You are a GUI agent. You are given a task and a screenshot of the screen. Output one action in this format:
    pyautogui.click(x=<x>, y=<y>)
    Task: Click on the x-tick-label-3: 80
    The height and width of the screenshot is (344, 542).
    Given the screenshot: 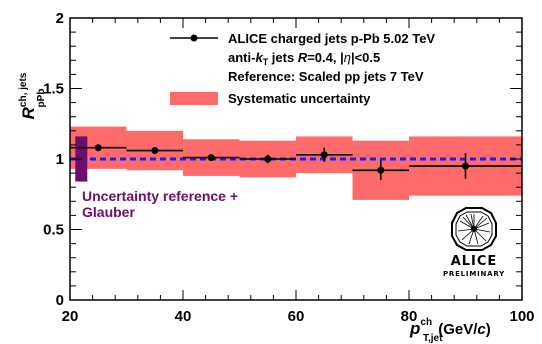 What is the action you would take?
    pyautogui.click(x=409, y=316)
    